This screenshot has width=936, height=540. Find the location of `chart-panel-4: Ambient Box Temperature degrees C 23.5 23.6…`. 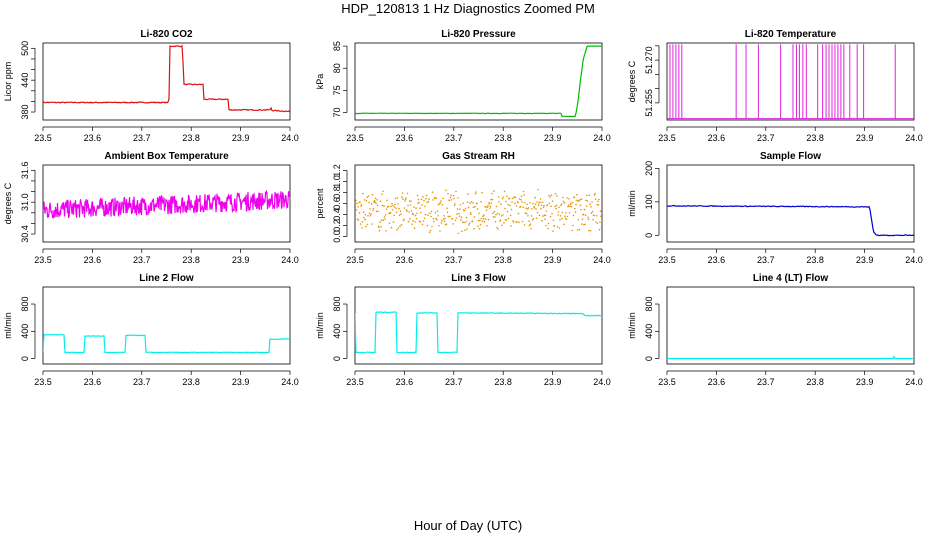

chart-panel-4: Ambient Box Temperature degrees C 23.5 23.6… is located at coordinates (151, 208).